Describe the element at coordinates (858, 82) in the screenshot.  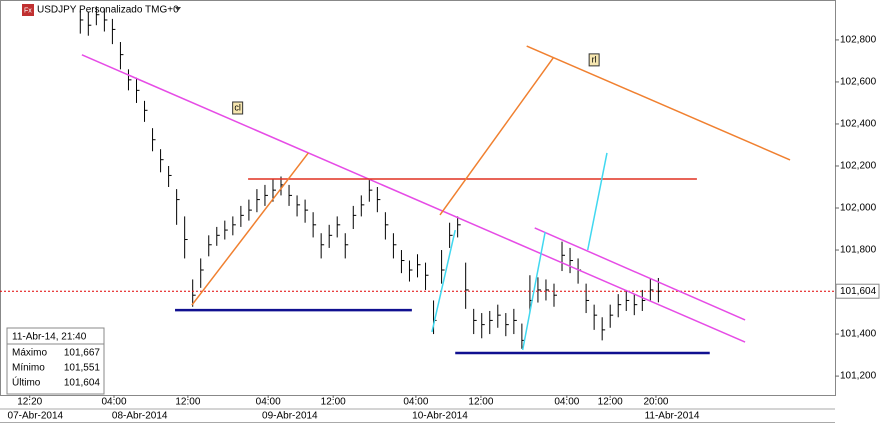
I see `y-tick-label: 102,600` at that location.